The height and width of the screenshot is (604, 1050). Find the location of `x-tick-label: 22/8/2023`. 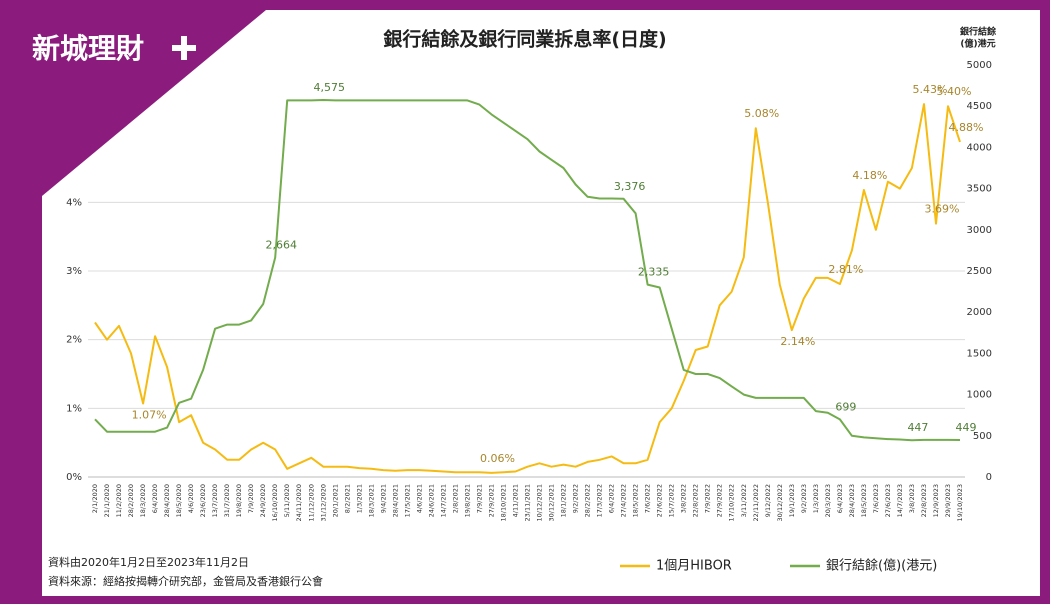

x-tick-label: 22/8/2023 is located at coordinates (924, 500).